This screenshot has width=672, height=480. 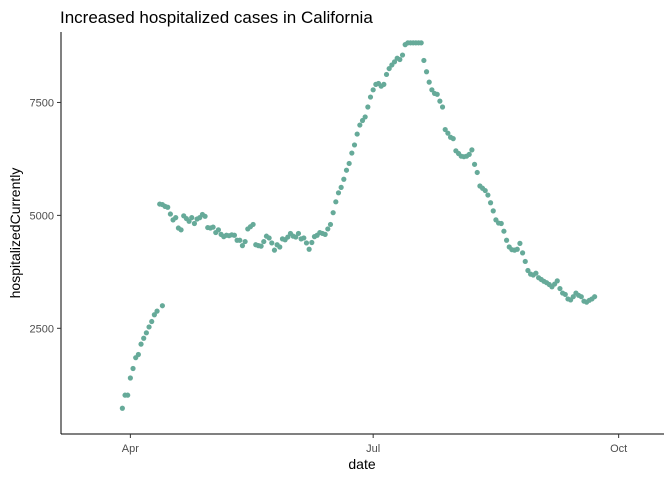 What do you see at coordinates (45, 216) in the screenshot?
I see `y-axis-ticks: 2500 5000 7500` at bounding box center [45, 216].